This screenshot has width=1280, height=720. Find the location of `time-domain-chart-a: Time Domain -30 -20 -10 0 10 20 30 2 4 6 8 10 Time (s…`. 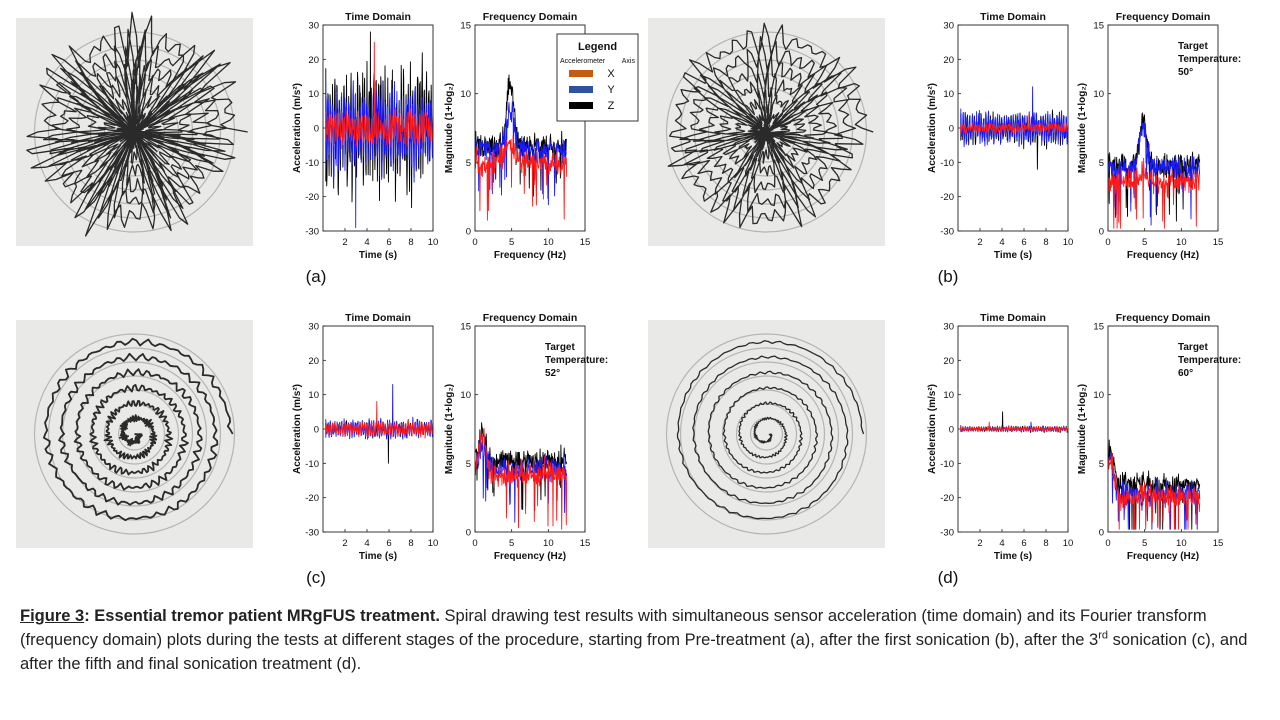

time-domain-chart-a: Time Domain -30 -20 -10 0 10 20 30 2 4 6 8 10 Time (s… is located at coordinates (365, 136).